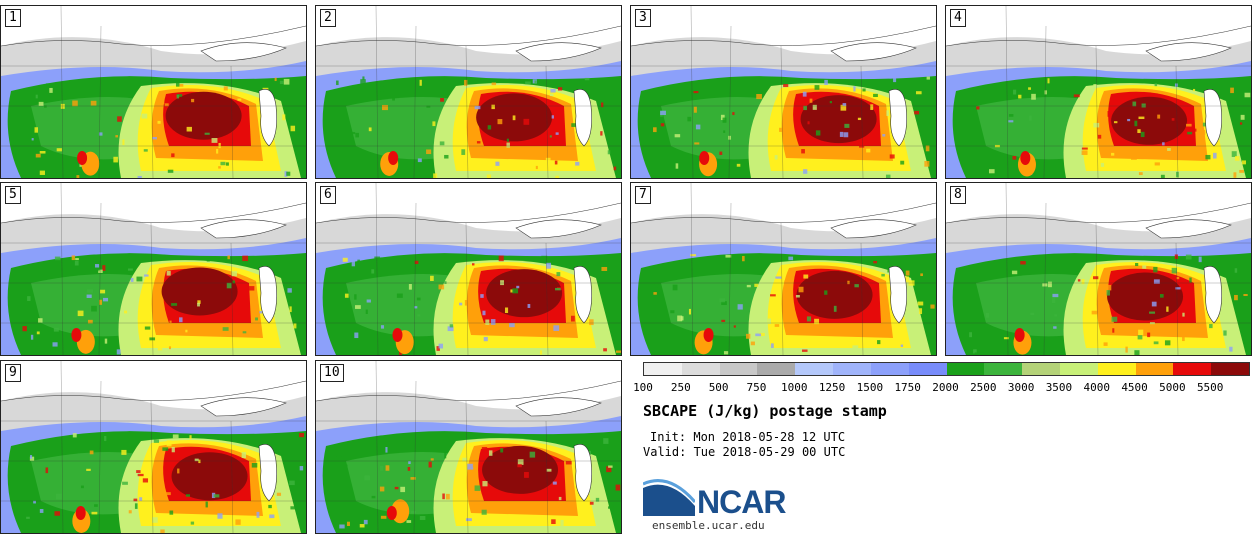 The width and height of the screenshot is (1260, 534). I want to click on colorbar-tick-label: 4000, so click(1097, 387).